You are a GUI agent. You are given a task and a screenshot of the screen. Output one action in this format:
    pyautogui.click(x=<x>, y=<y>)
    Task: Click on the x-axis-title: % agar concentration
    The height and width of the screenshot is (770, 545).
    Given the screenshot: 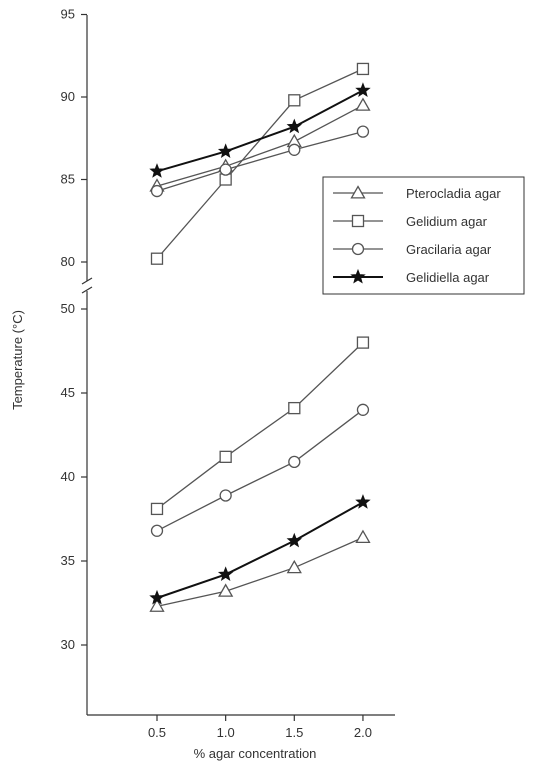 What is the action you would take?
    pyautogui.click(x=255, y=753)
    